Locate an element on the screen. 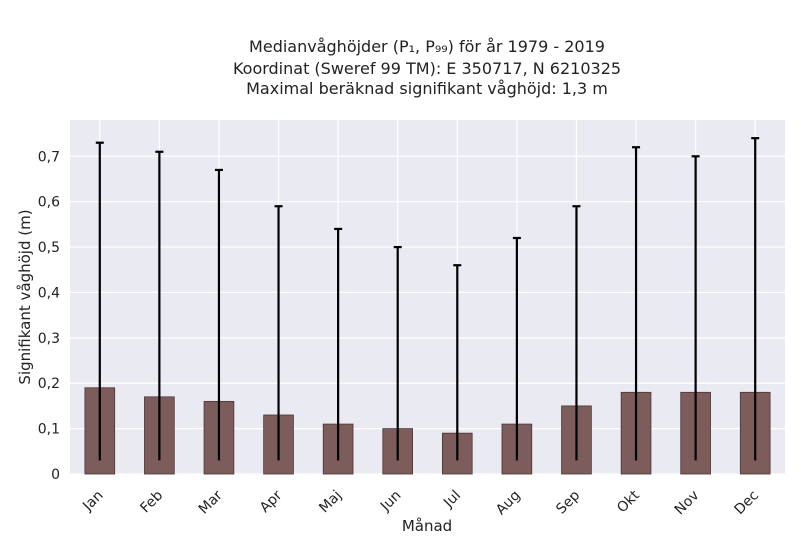 This screenshot has width=800, height=550. x-axis-label: Månad is located at coordinates (427, 526).